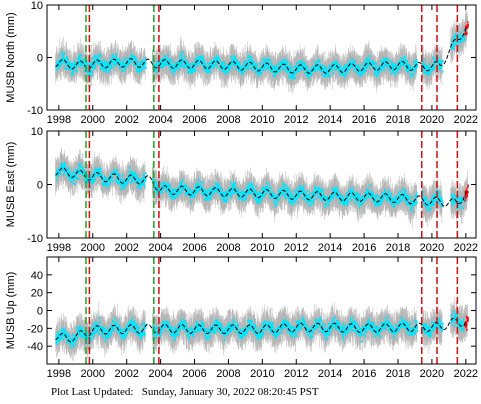 The image size is (481, 404). What do you see at coordinates (11, 185) in the screenshot?
I see `y-axis-label: MUSB East (mm)` at bounding box center [11, 185].